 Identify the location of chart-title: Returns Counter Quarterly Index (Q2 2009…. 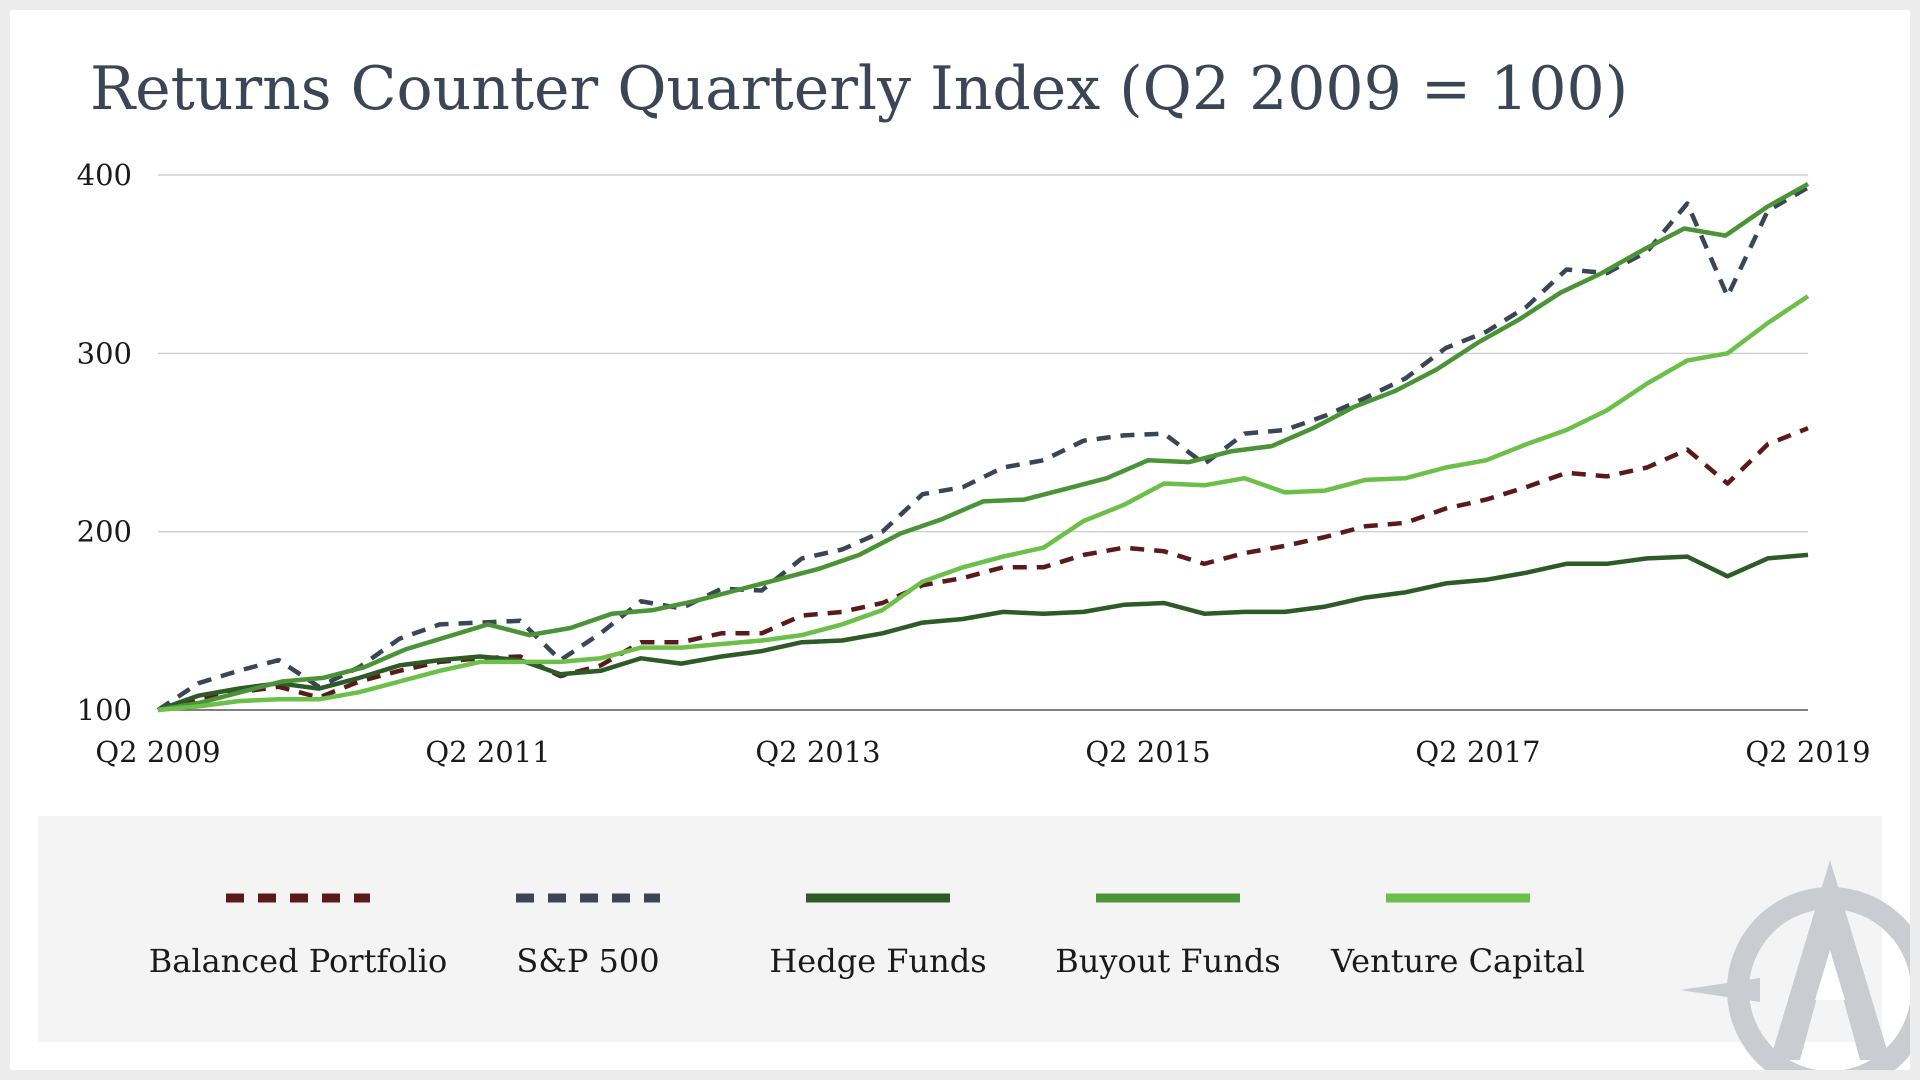
(859, 89).